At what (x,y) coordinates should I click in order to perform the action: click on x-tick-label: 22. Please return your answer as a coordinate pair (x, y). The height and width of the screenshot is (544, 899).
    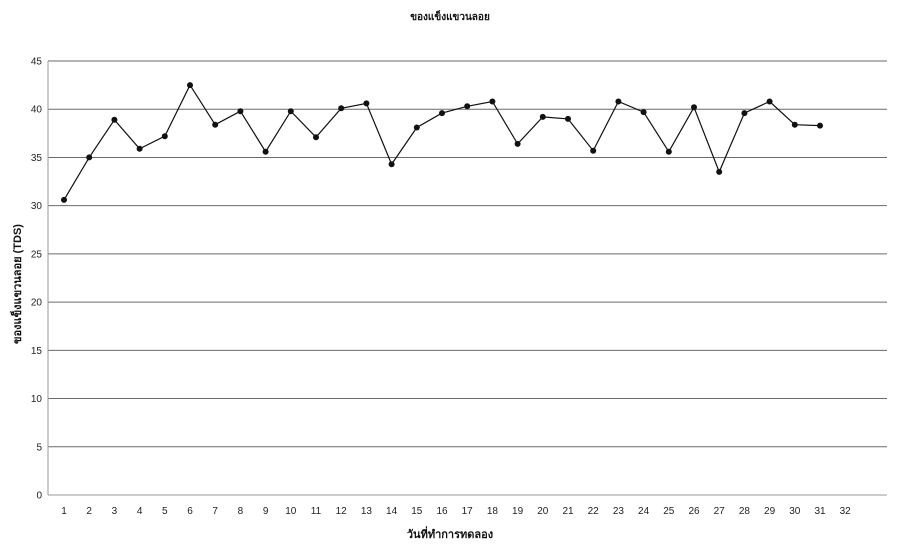
    Looking at the image, I should click on (594, 511).